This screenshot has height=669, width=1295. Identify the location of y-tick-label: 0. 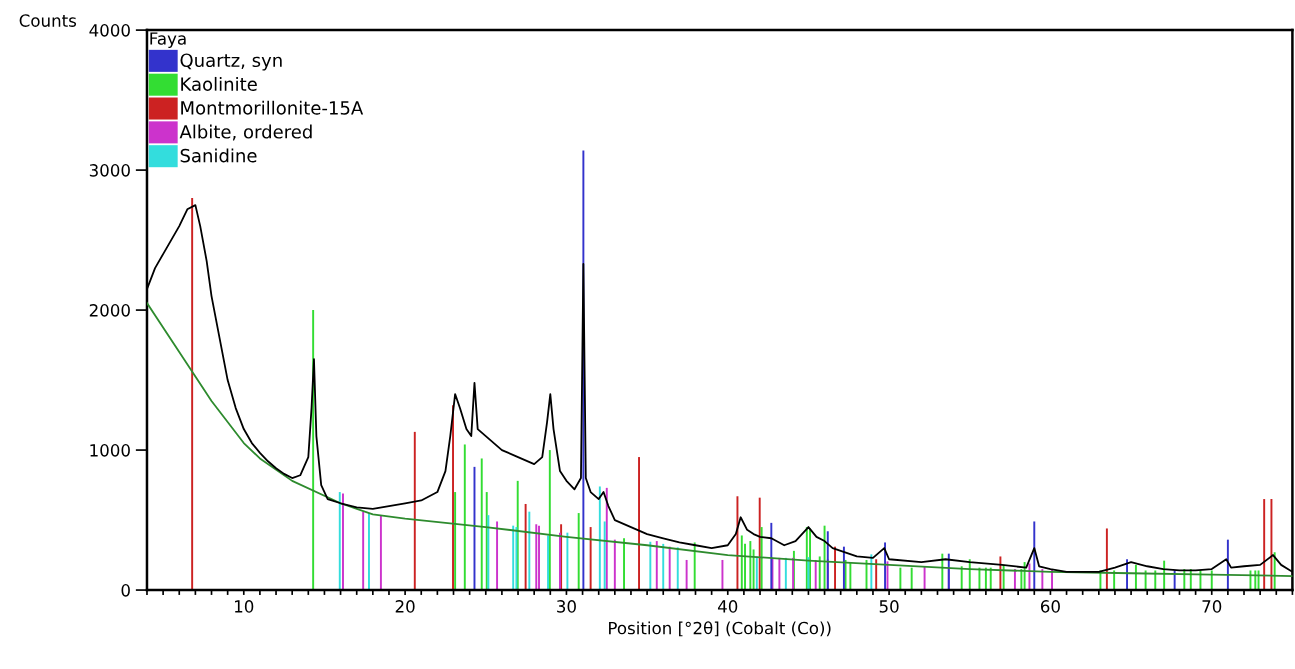
(125, 590).